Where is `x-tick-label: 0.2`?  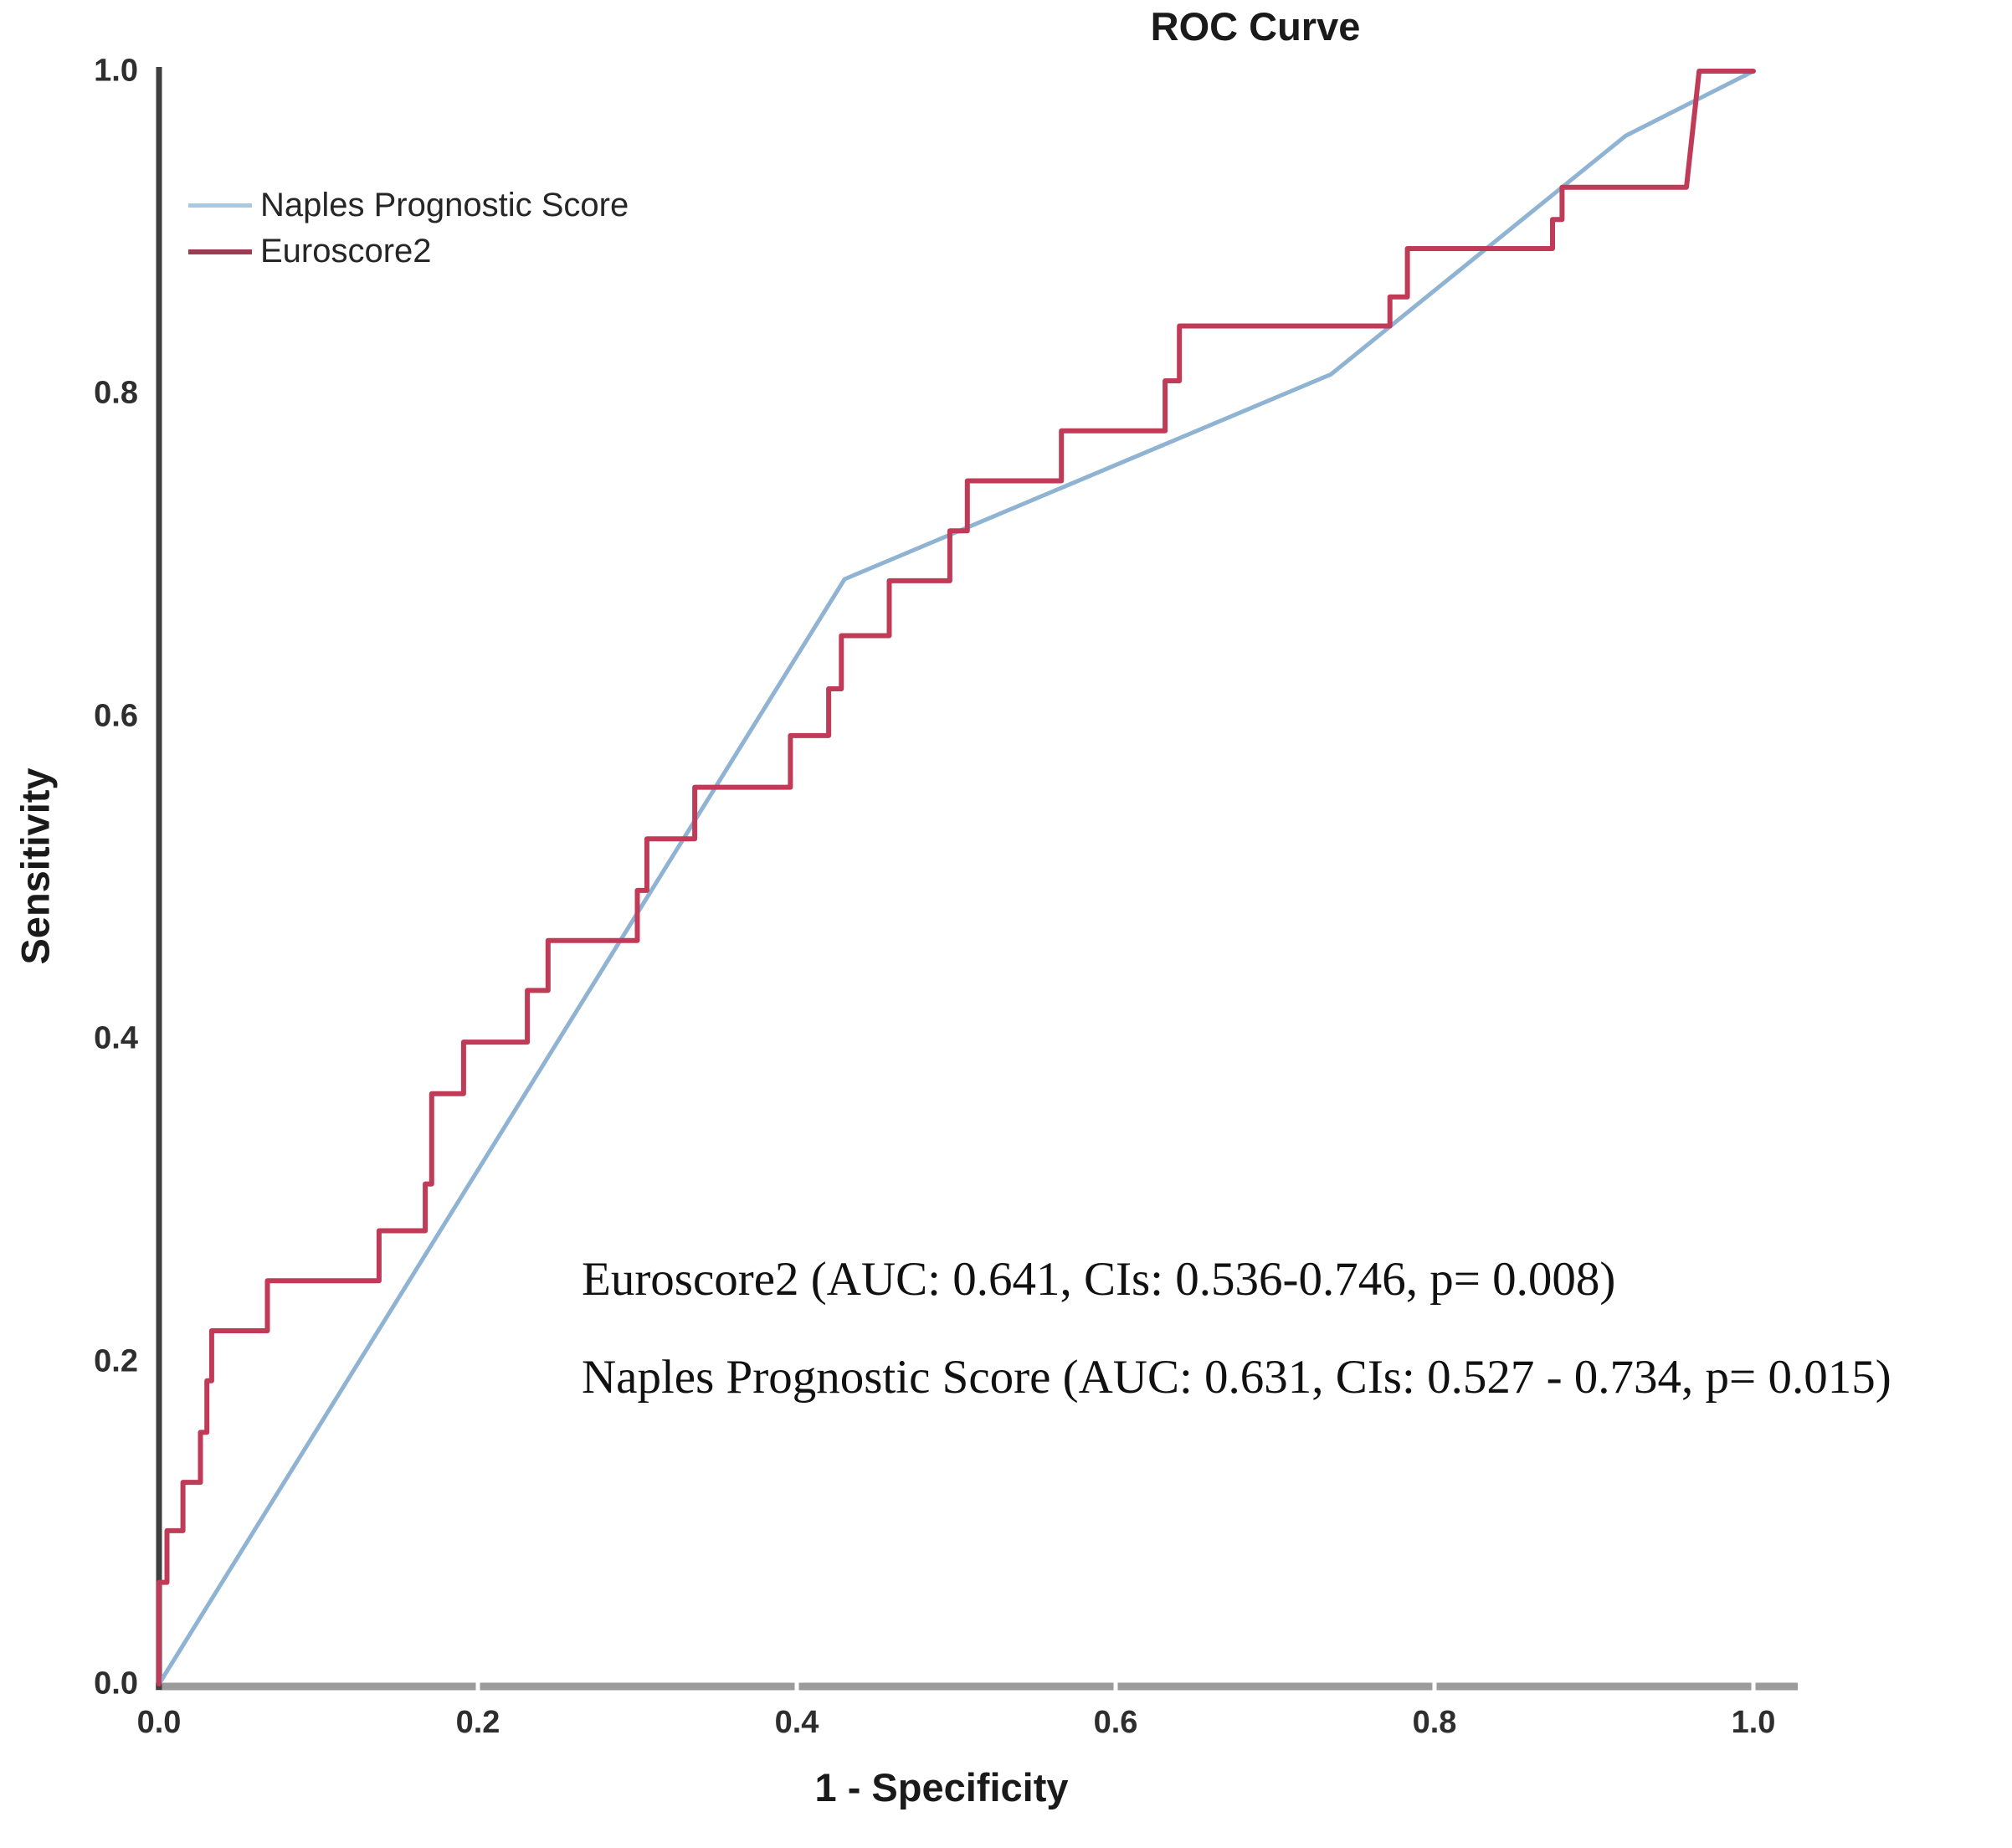
x-tick-label: 0.2 is located at coordinates (478, 1722).